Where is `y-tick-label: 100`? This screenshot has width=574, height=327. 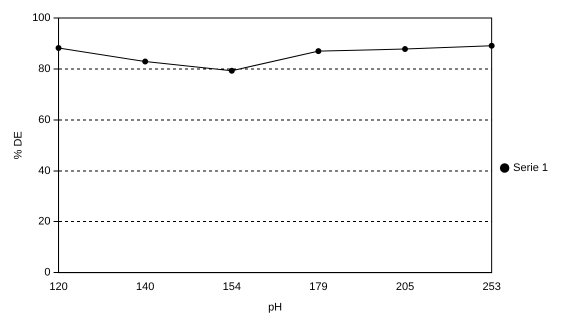 y-tick-label: 100 is located at coordinates (41, 18).